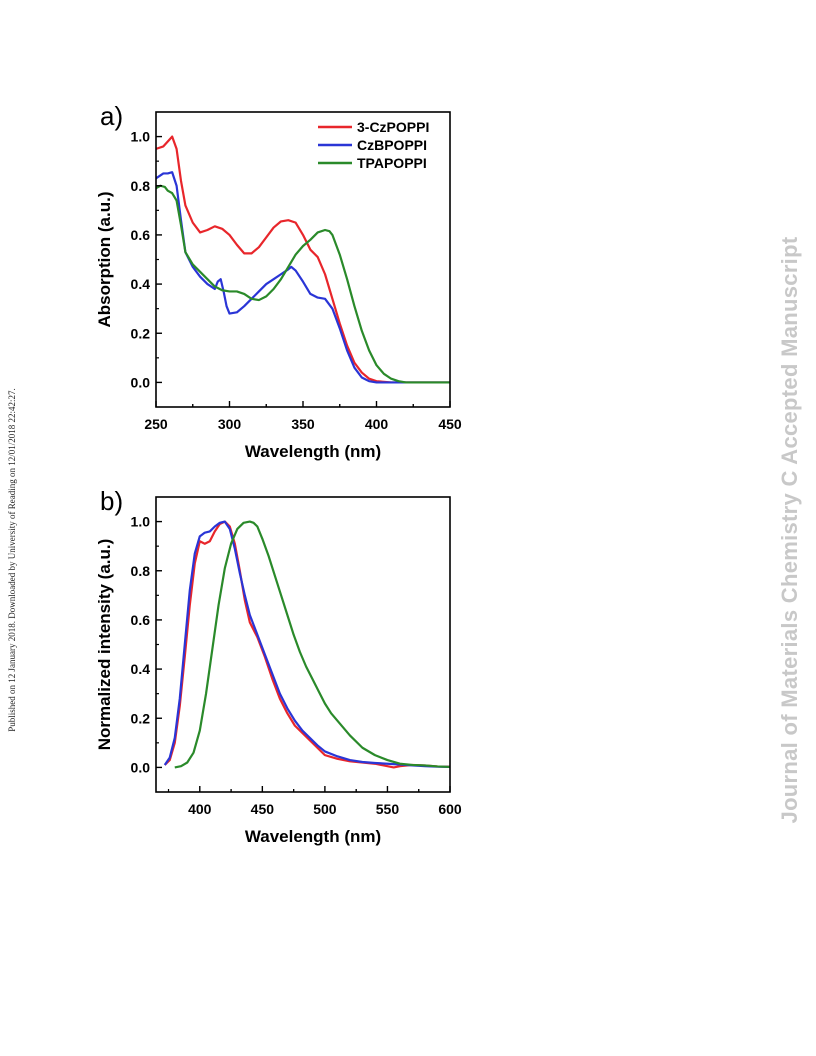 This screenshot has width=816, height=1056. I want to click on y-axis-label: Absorption (a.u.), so click(104, 260).